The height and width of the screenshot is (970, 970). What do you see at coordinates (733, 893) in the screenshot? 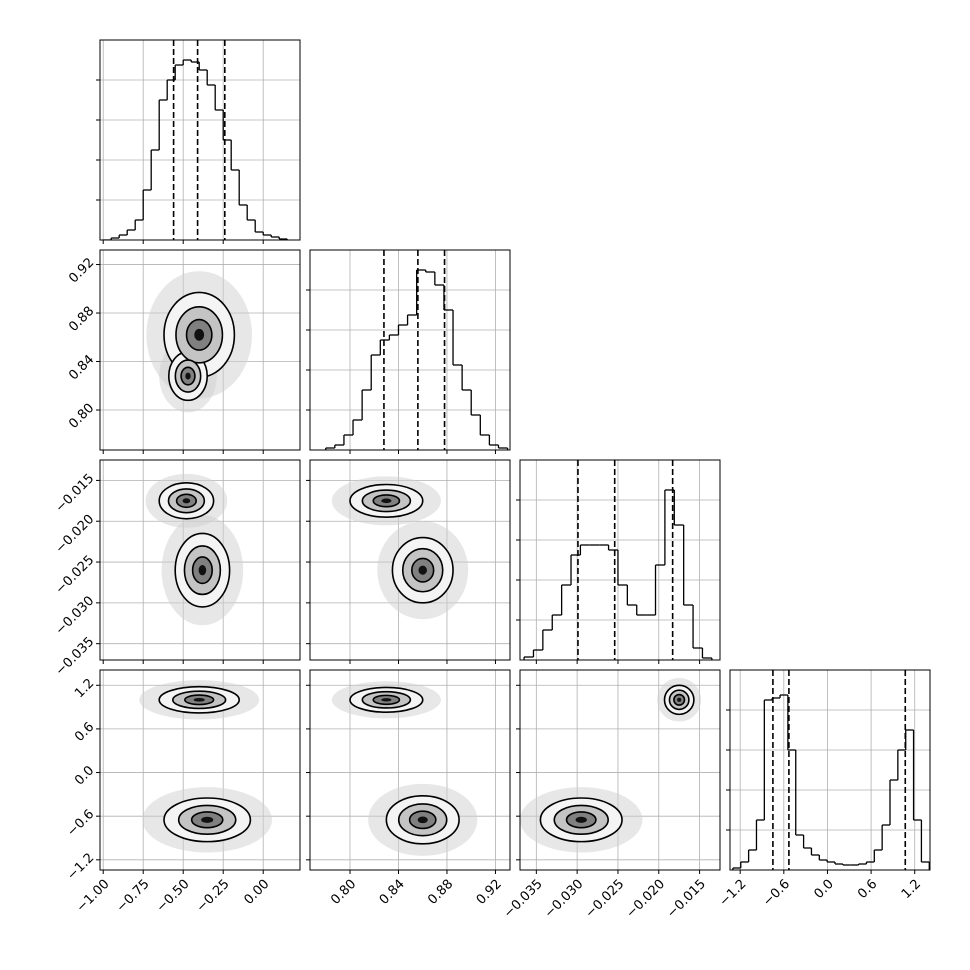
I see `x-tick-label: −1.2` at bounding box center [733, 893].